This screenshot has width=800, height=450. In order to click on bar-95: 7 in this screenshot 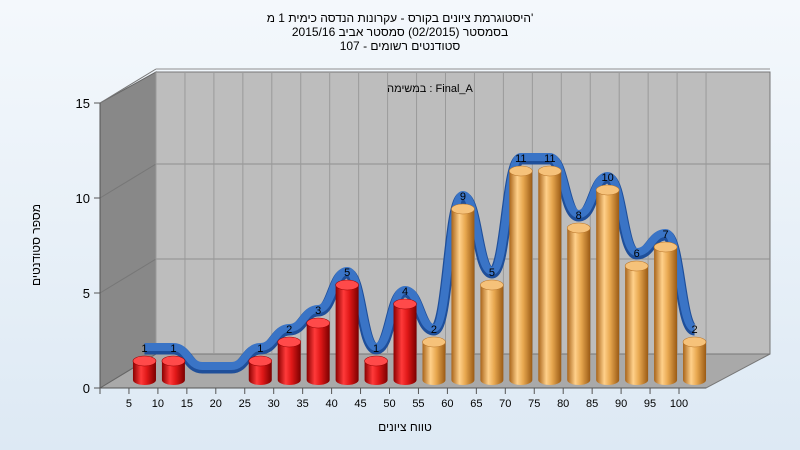, I will do `click(665, 307)`.